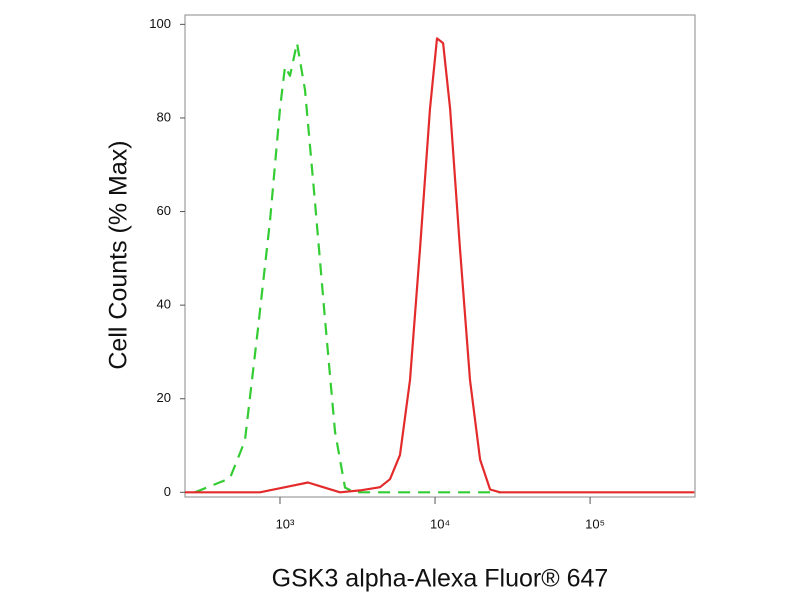 The width and height of the screenshot is (800, 600). What do you see at coordinates (160, 23) in the screenshot?
I see `y-tick-label: 100` at bounding box center [160, 23].